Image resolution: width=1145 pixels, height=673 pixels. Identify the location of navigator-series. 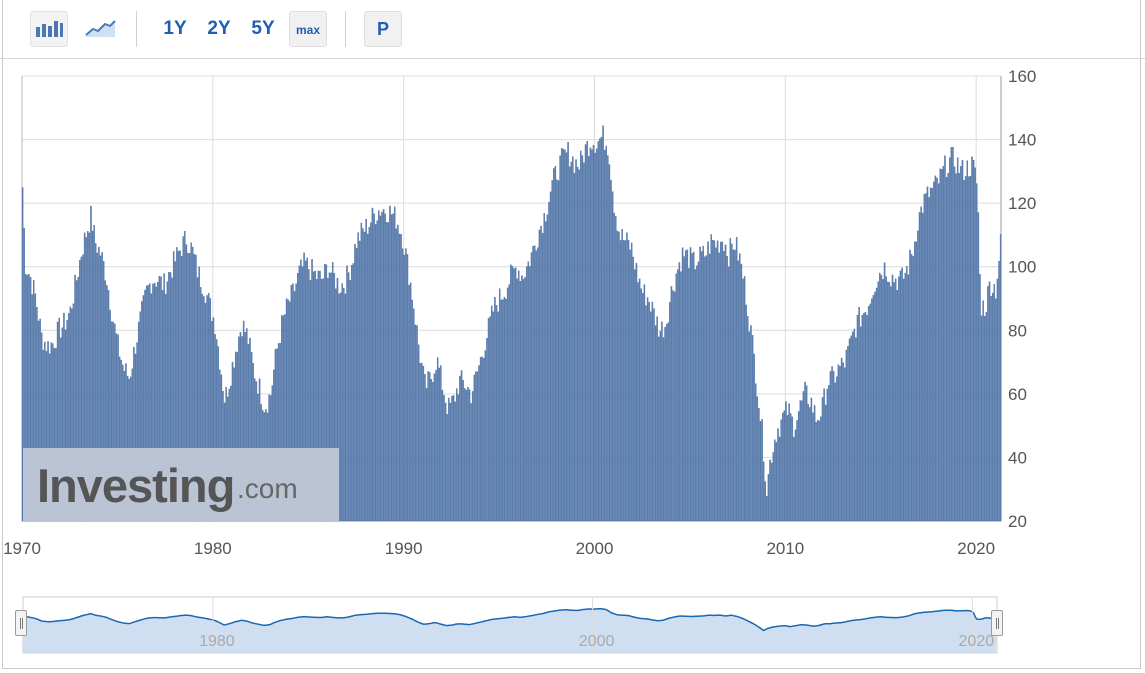
(510, 625).